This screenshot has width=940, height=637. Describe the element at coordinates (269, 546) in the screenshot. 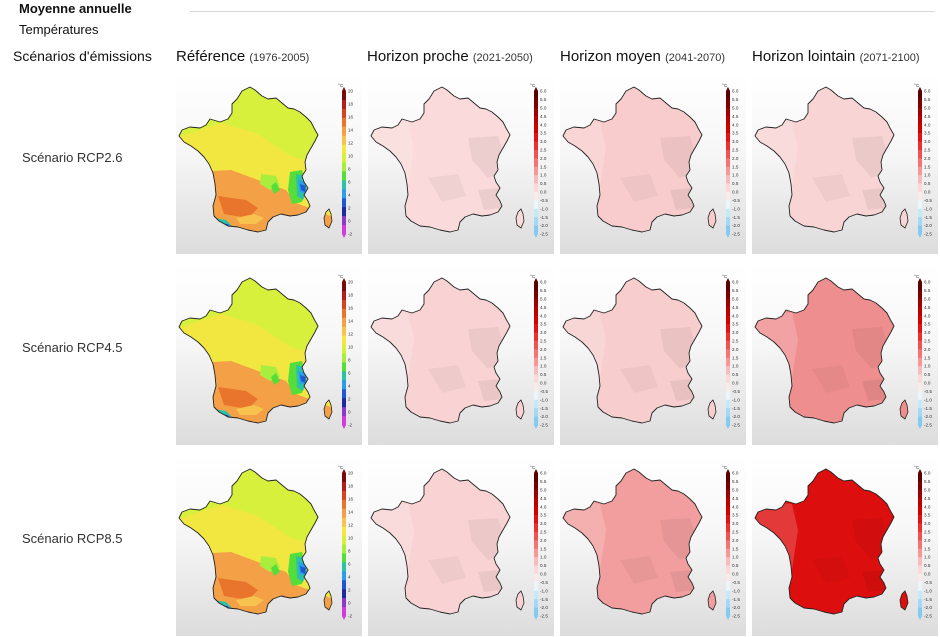

I see `map-rcp85-reference: °C 20 18 16 14 12 10 8 6 4 2 0 -2` at that location.